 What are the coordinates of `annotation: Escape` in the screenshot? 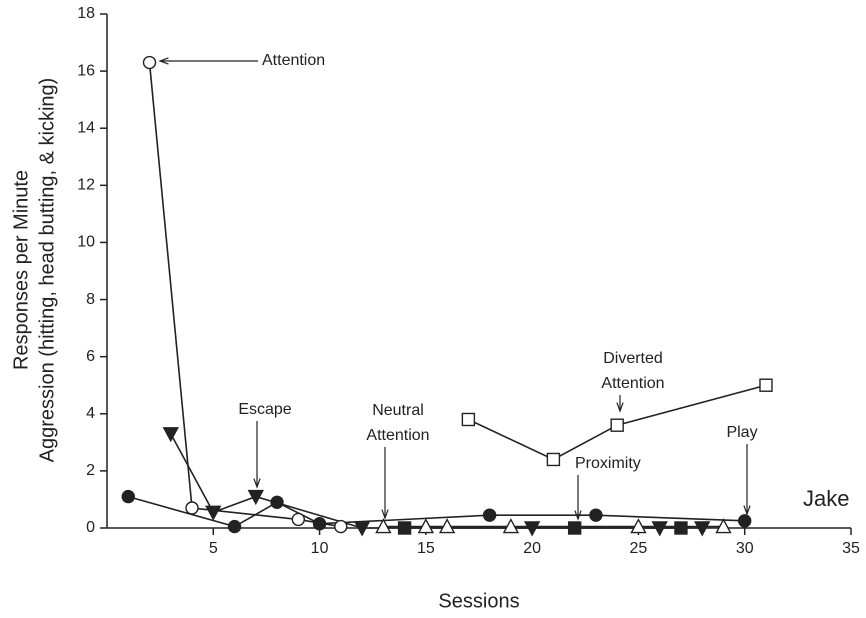 It's located at (264, 409).